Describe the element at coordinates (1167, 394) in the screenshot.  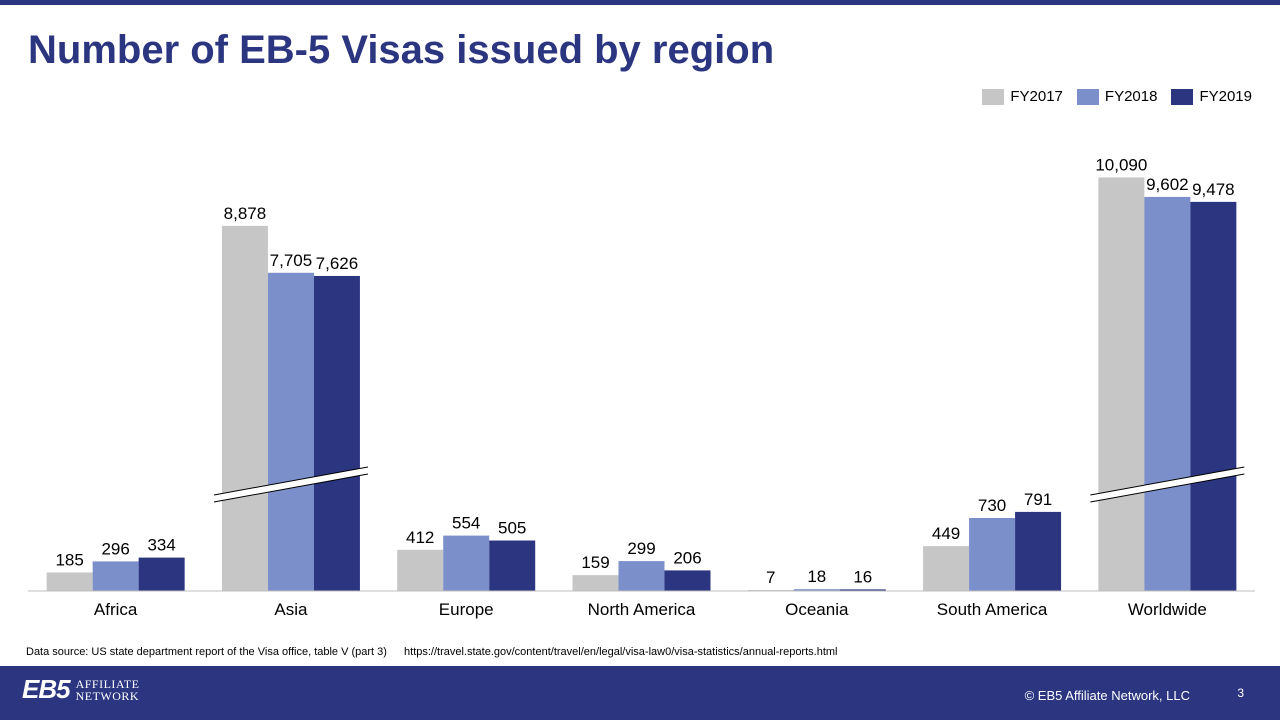
I see `bar-worldwide-fy2018` at that location.